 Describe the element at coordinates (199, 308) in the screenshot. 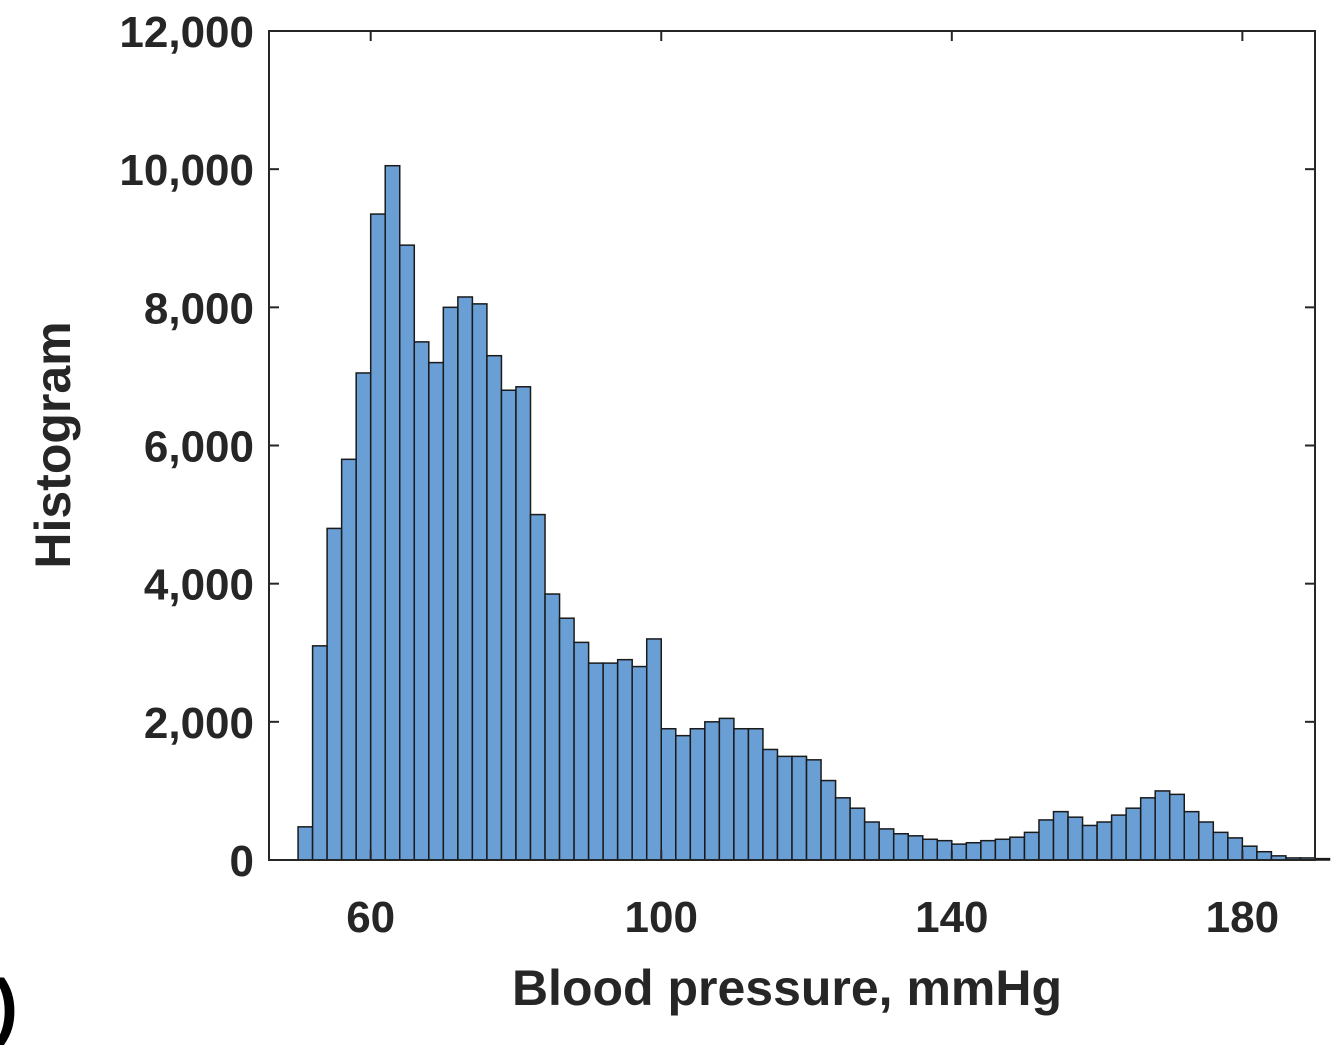

I see `y-tick-label: 8,000` at that location.